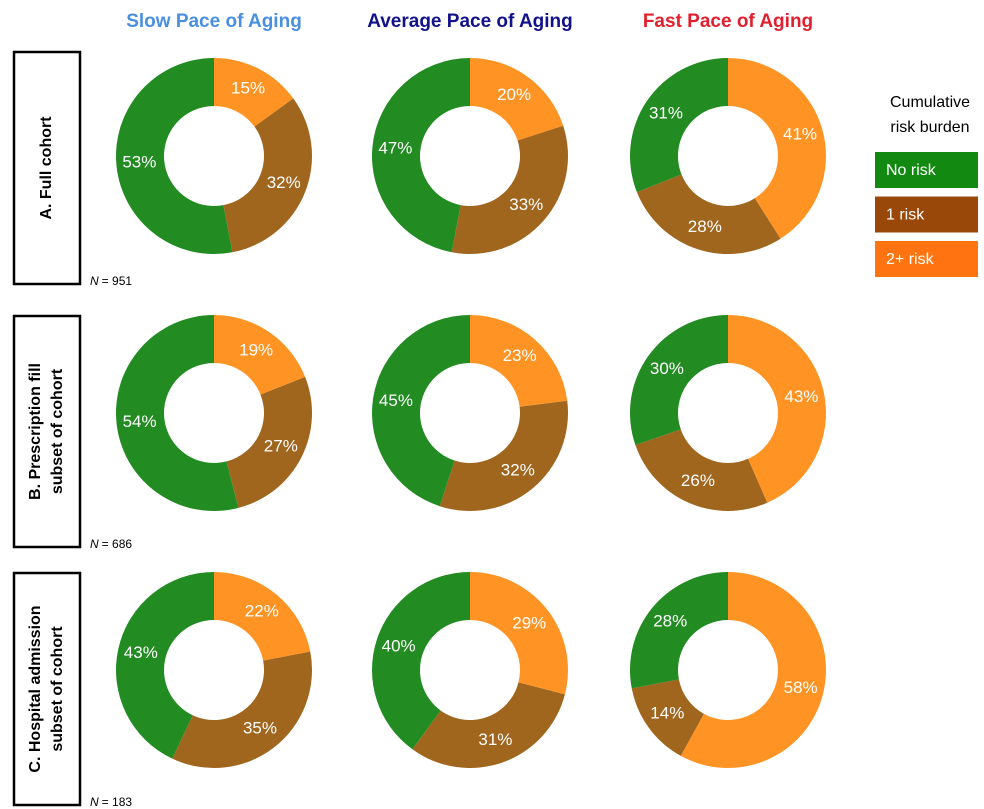 The height and width of the screenshot is (809, 984). Describe the element at coordinates (281, 446) in the screenshot. I see `slice-label: 27%` at that location.